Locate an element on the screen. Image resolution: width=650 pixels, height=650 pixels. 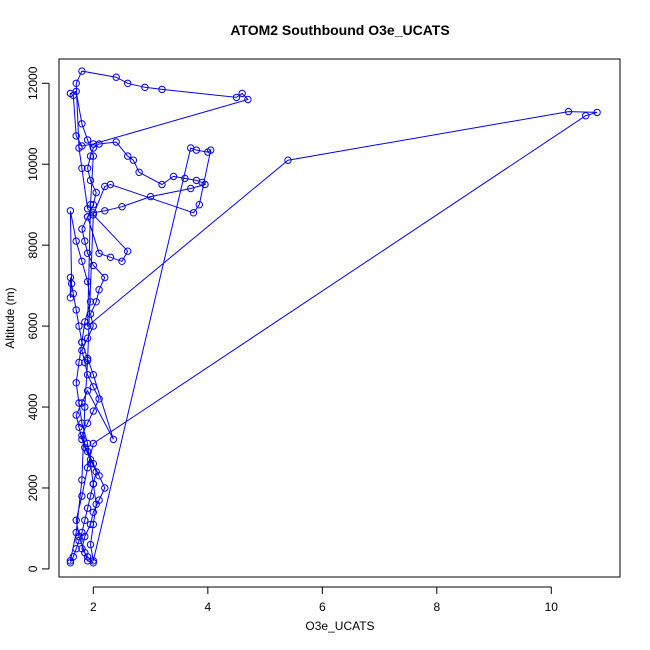
x-tick-label: 8 is located at coordinates (436, 607).